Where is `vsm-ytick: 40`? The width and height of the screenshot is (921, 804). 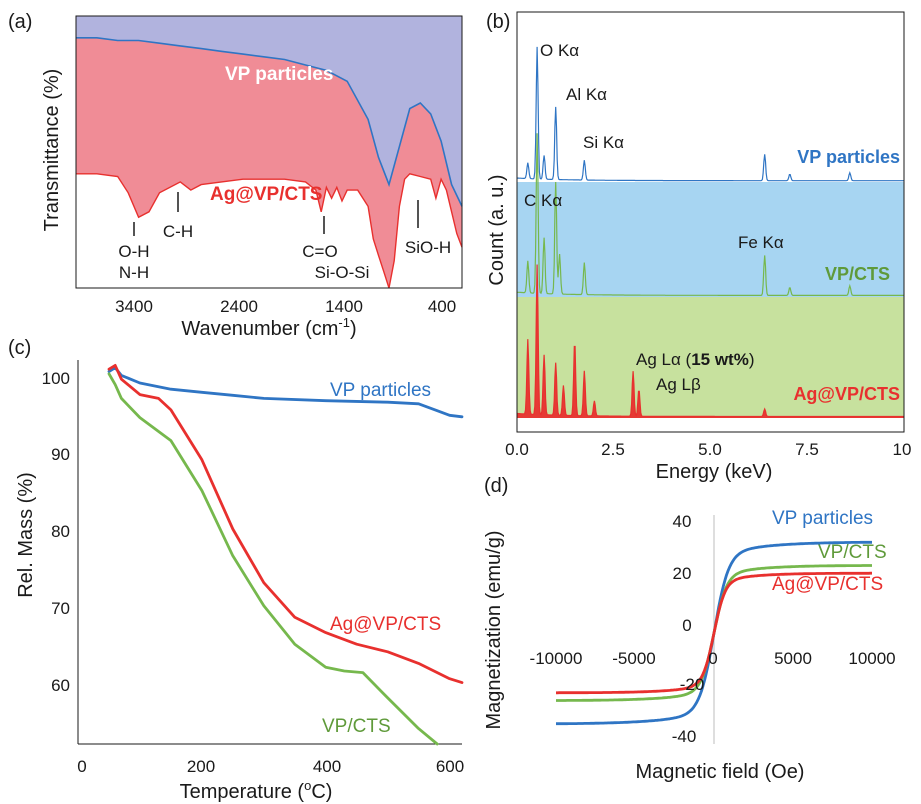 vsm-ytick: 40 is located at coordinates (682, 521).